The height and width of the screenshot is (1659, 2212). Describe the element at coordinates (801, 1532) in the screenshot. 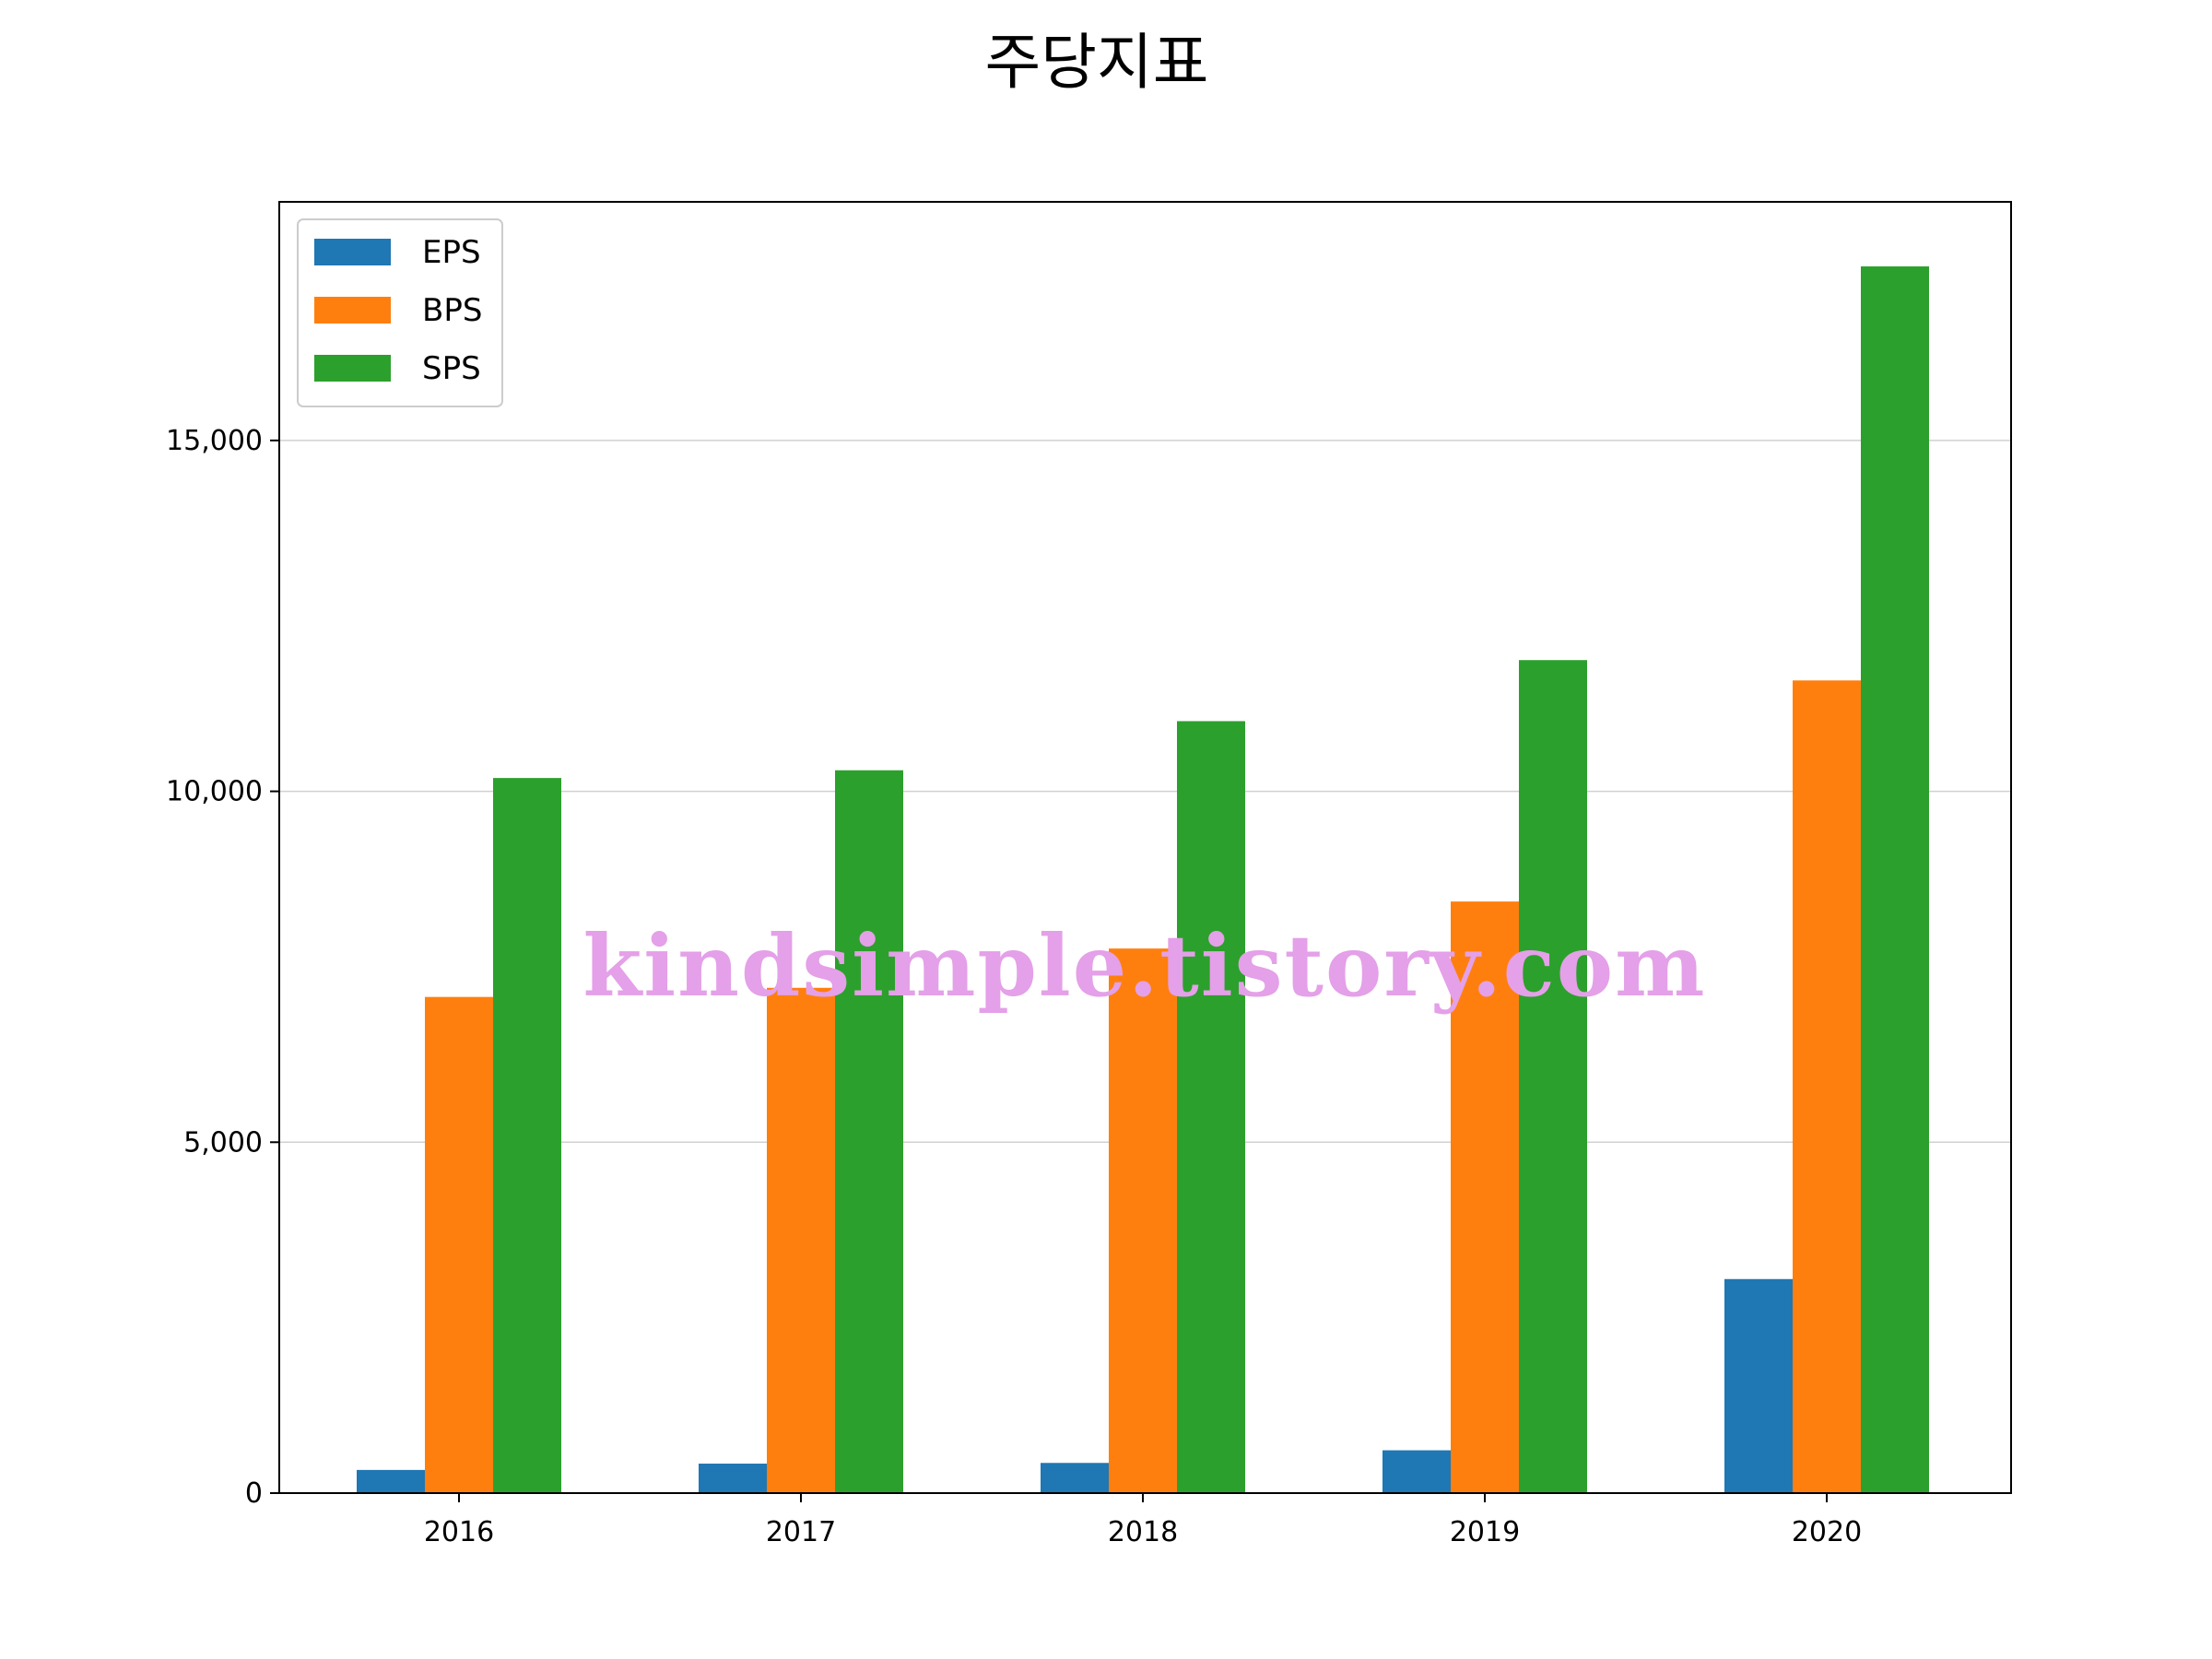

I see `x-tick-label: 2017` at that location.